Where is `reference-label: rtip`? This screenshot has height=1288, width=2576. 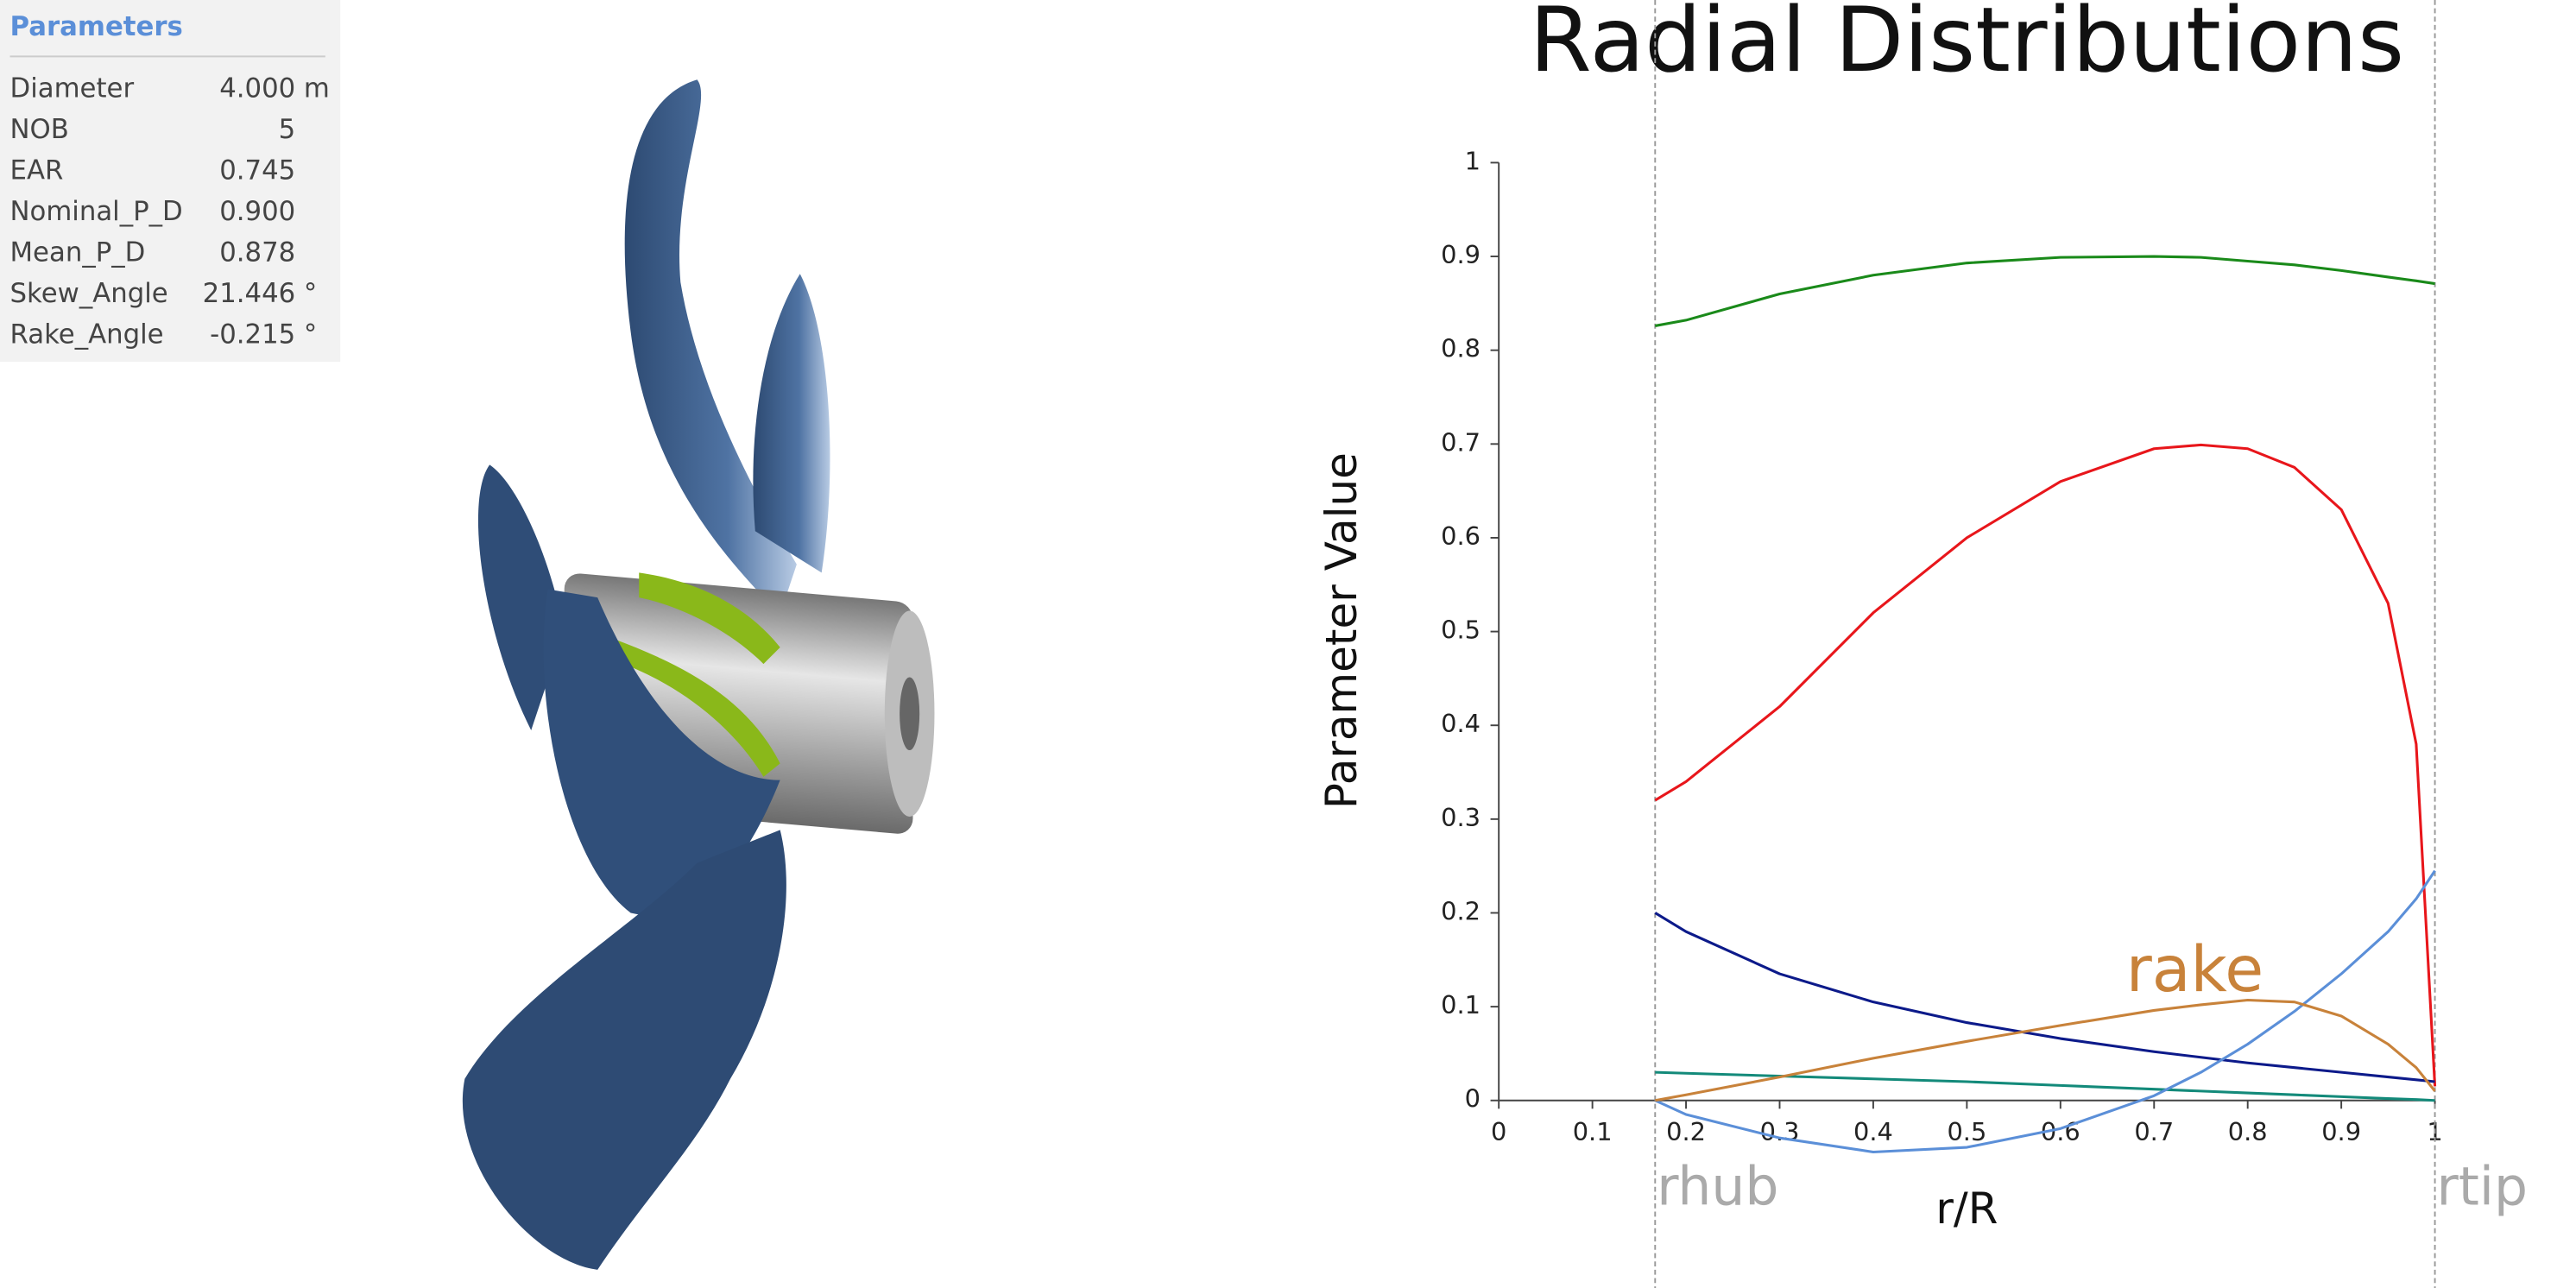 reference-label: rtip is located at coordinates (2482, 1187).